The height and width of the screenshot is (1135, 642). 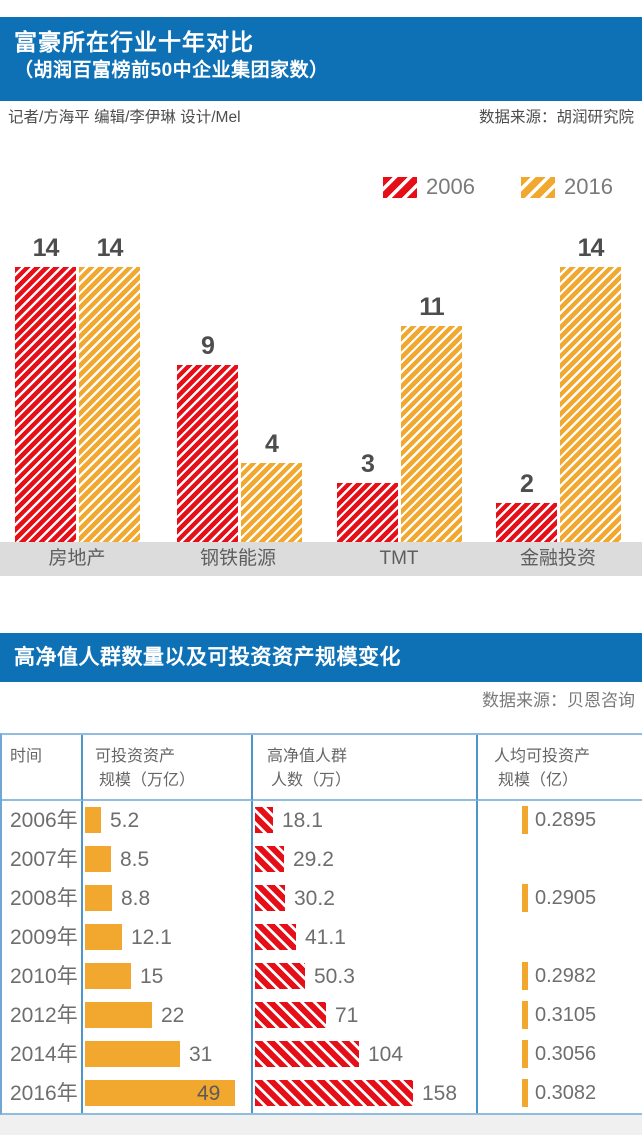 I want to click on people-value: 50.3, so click(x=334, y=976).